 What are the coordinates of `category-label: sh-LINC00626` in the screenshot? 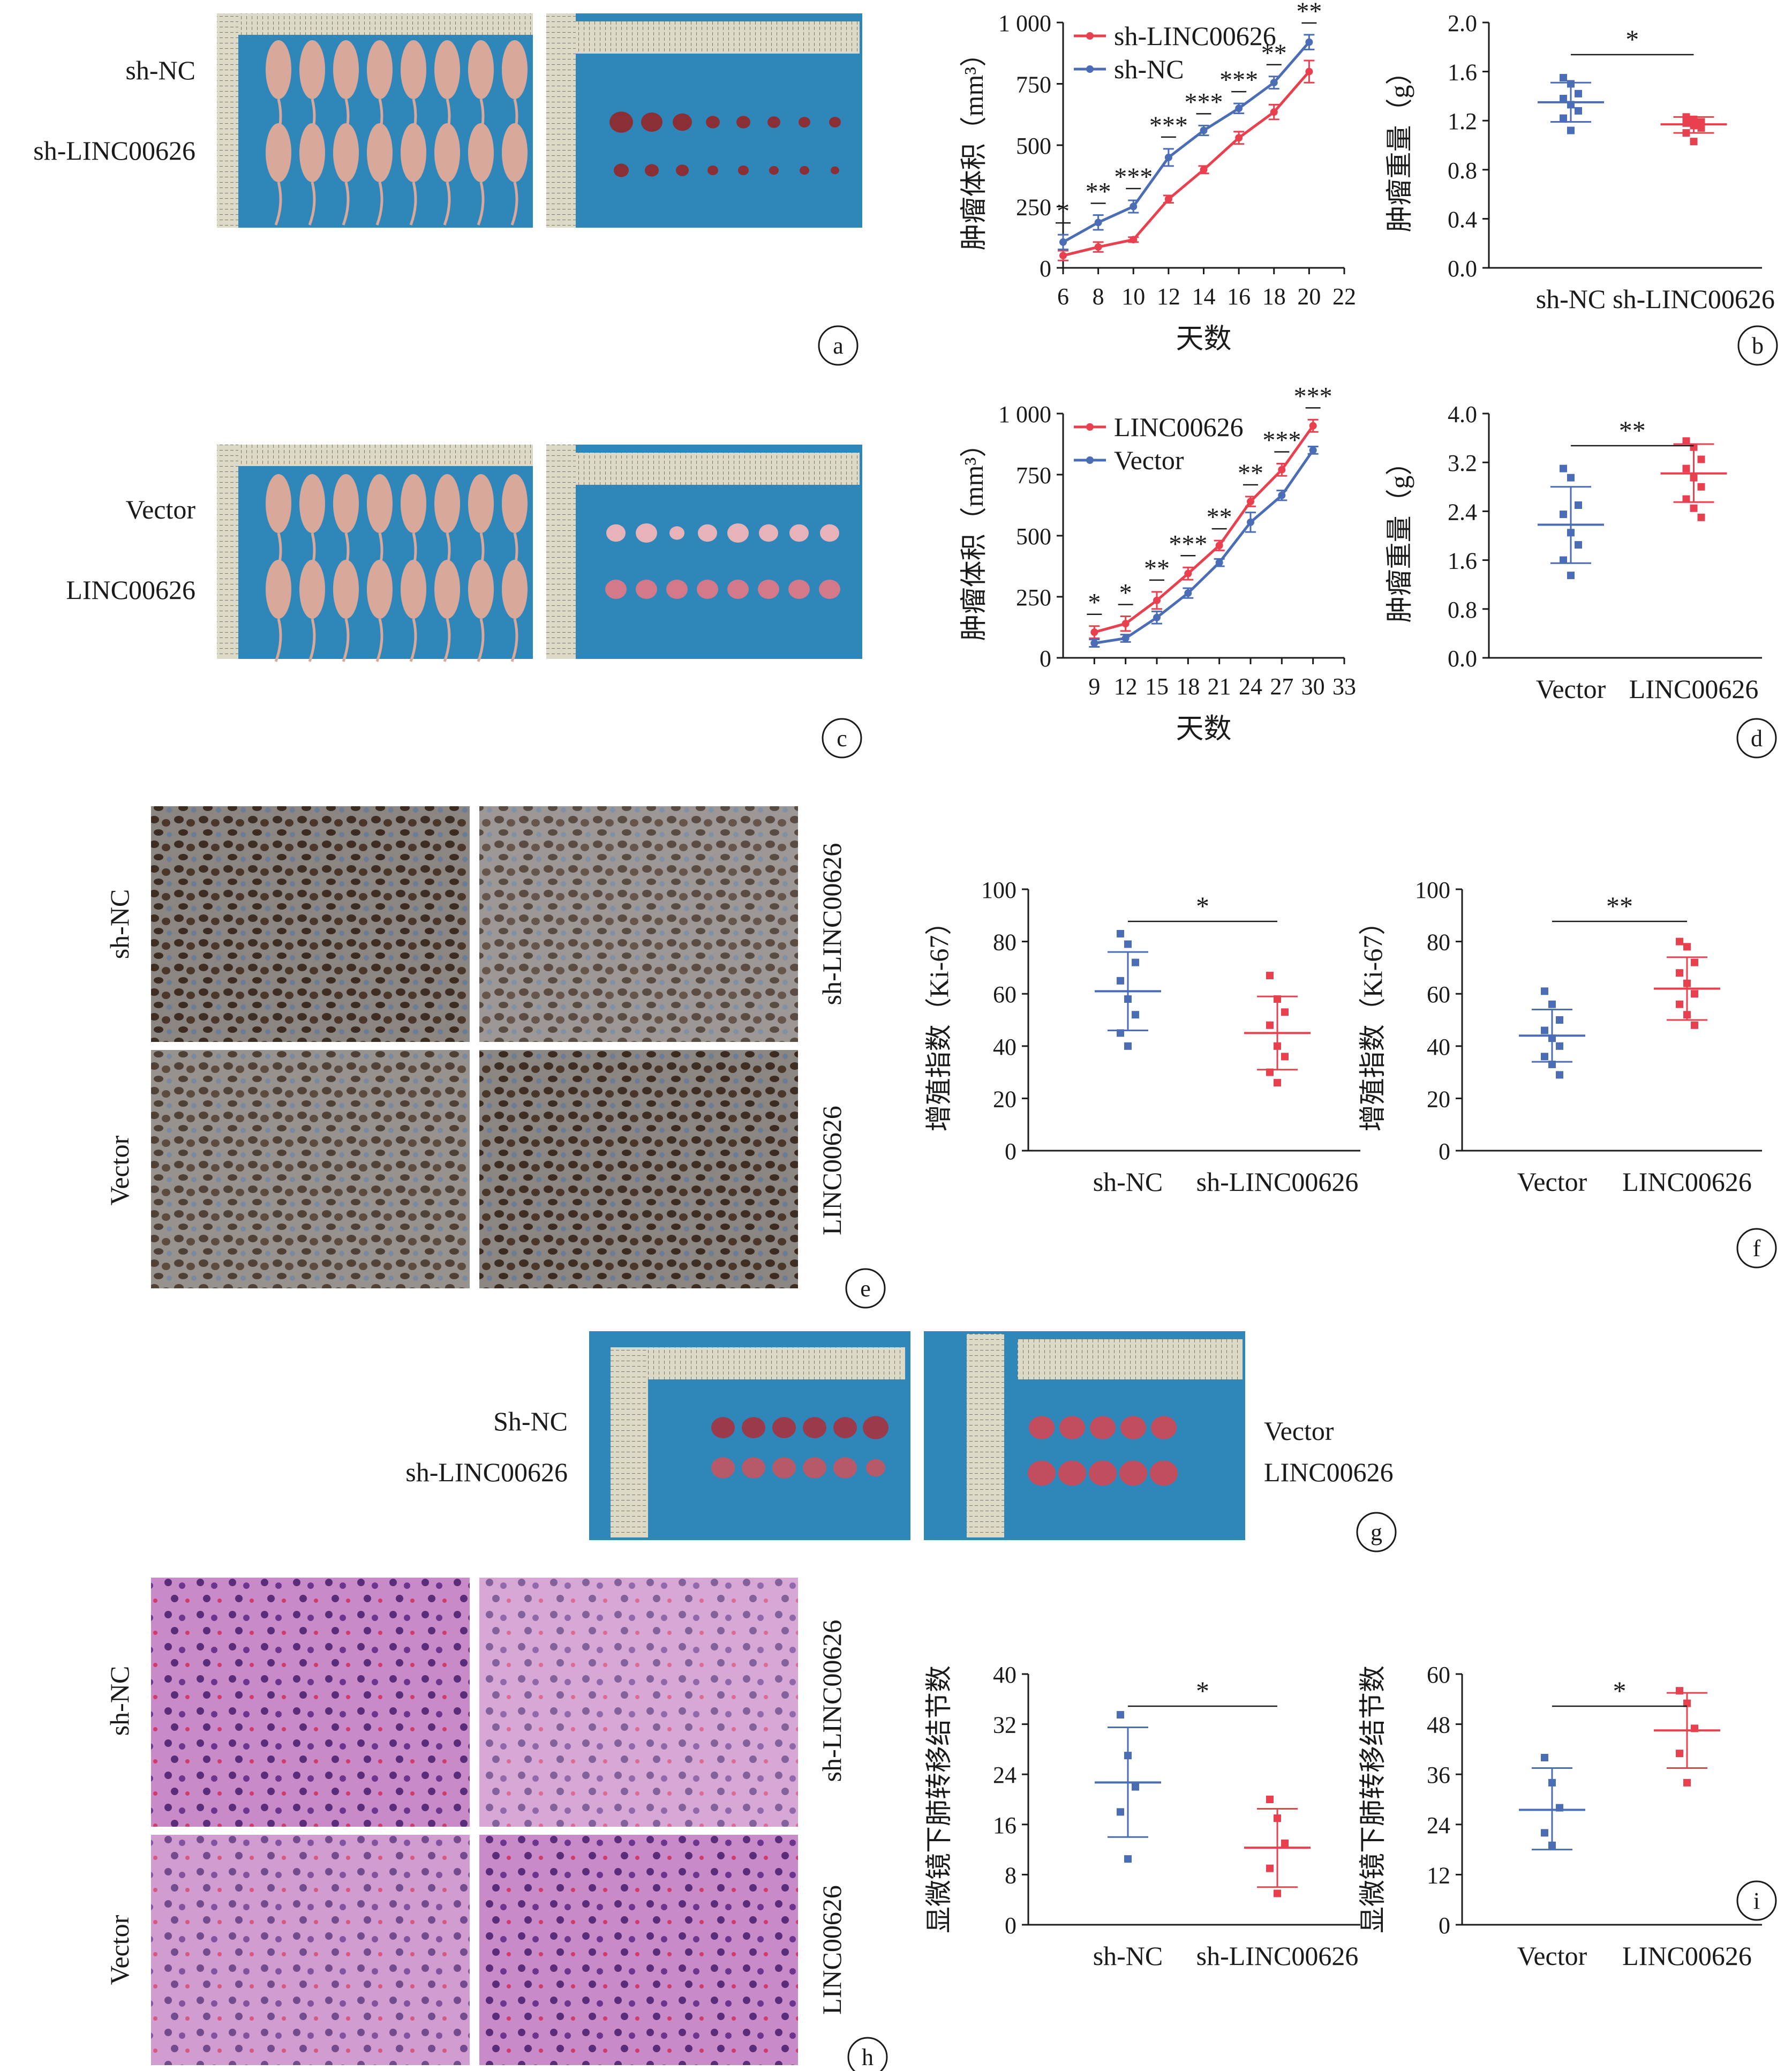 It's located at (1277, 1182).